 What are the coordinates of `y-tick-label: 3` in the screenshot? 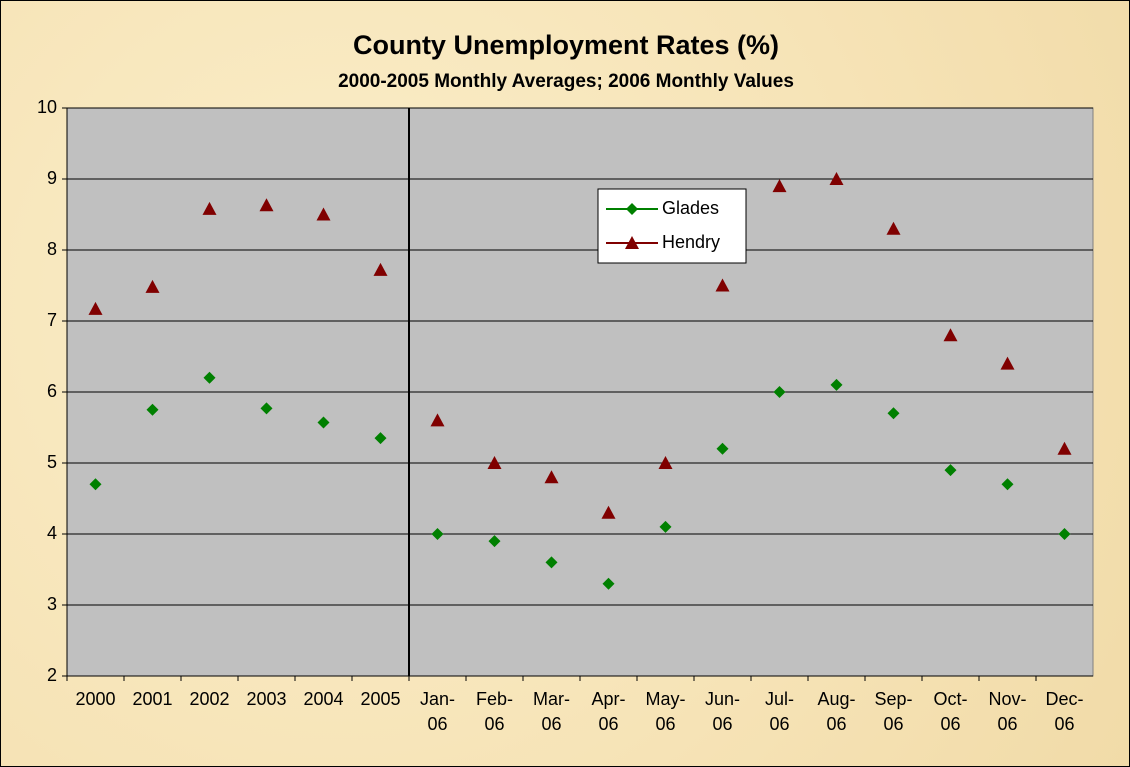 It's located at (52, 604).